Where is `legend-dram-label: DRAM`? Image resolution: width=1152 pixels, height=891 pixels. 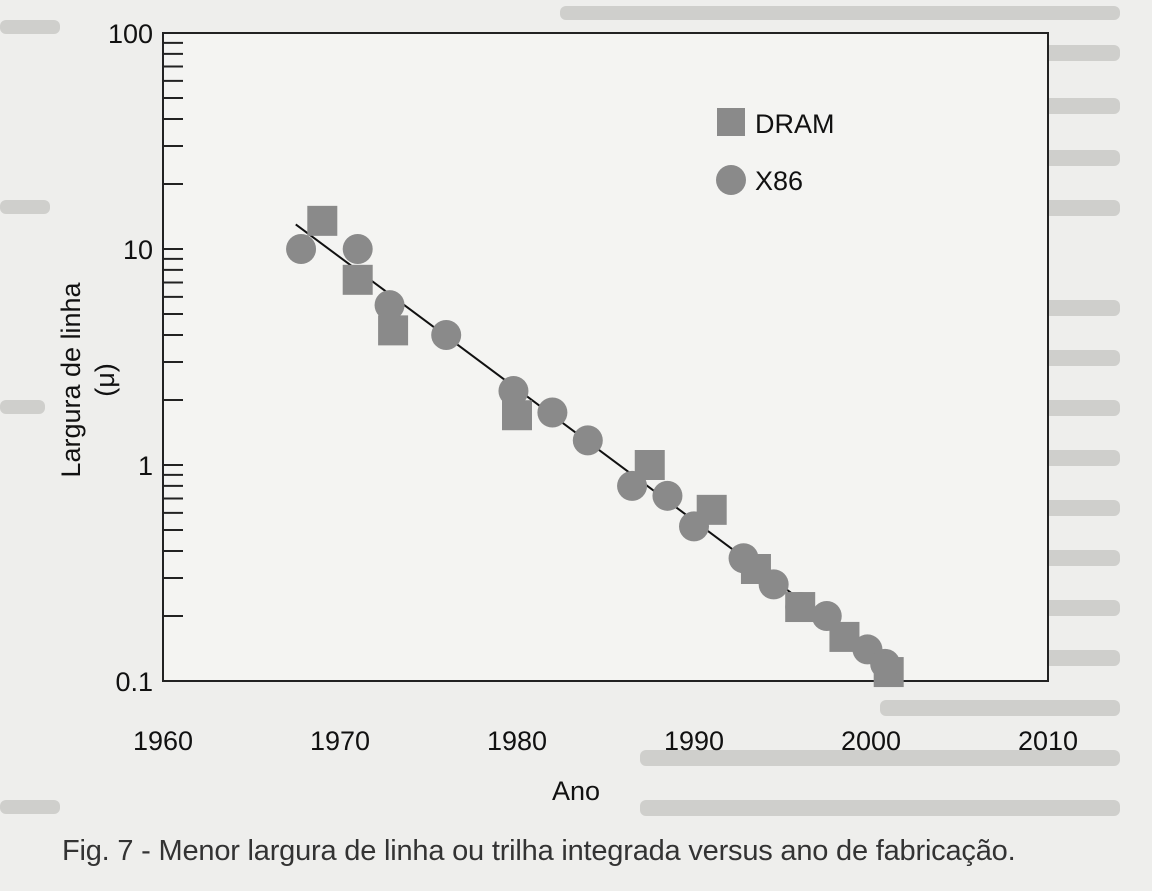 legend-dram-label: DRAM is located at coordinates (795, 124).